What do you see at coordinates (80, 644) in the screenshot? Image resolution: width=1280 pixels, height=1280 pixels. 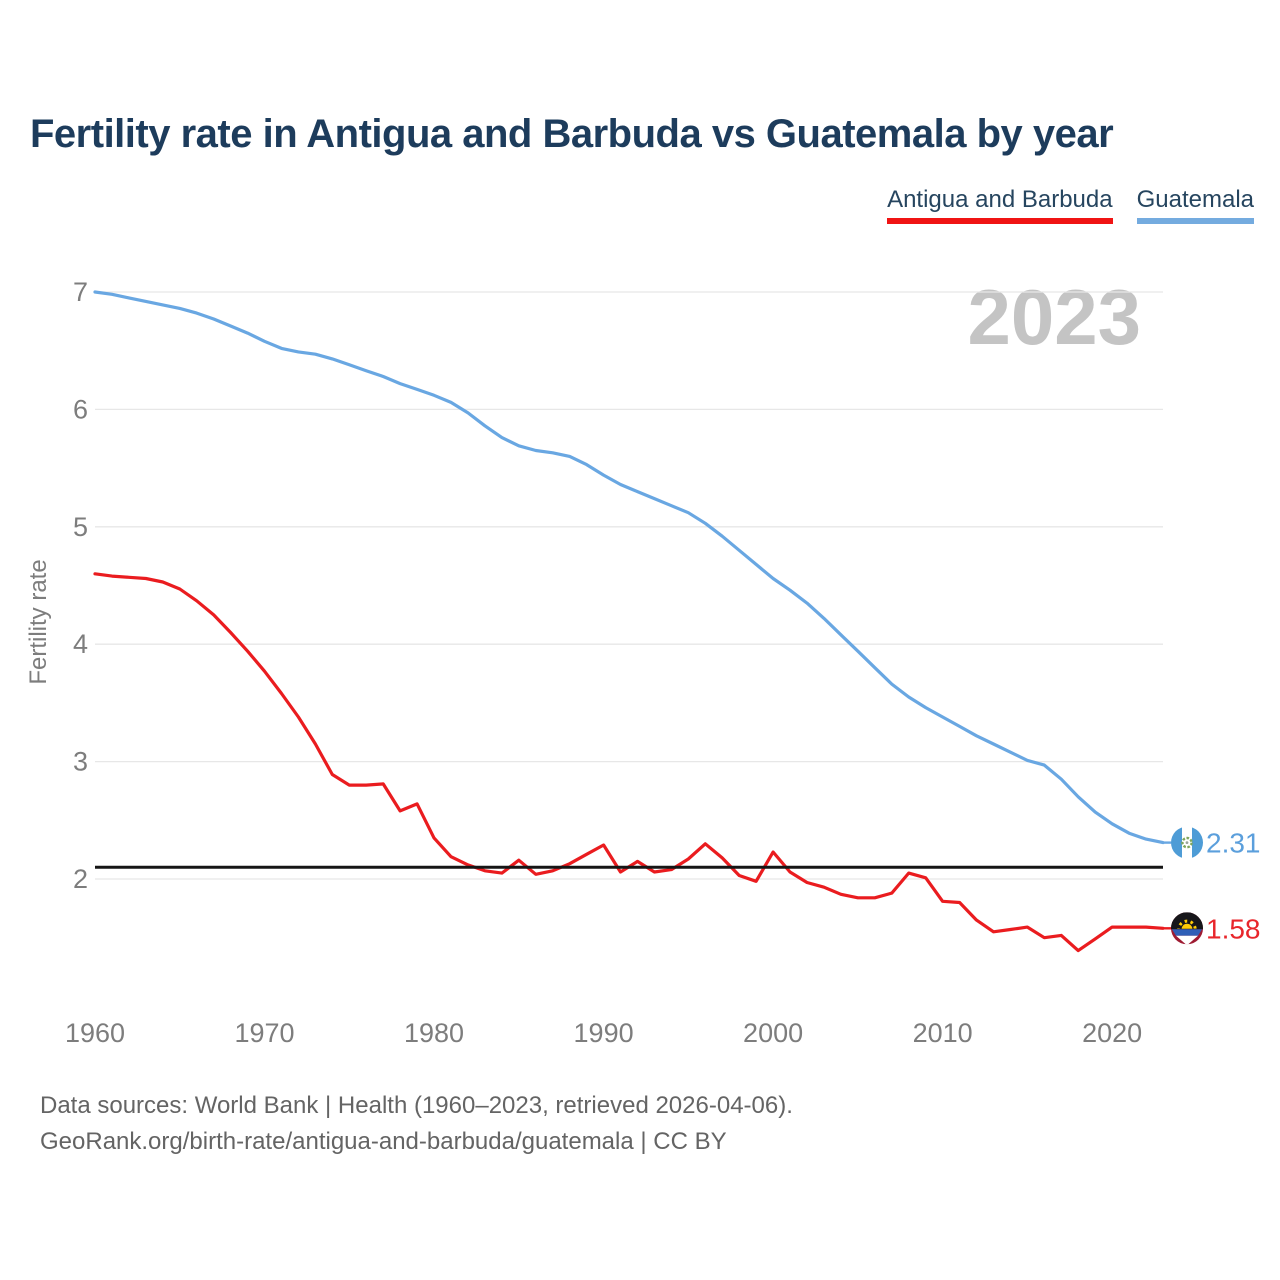 I see `y-tick-4: 4` at bounding box center [80, 644].